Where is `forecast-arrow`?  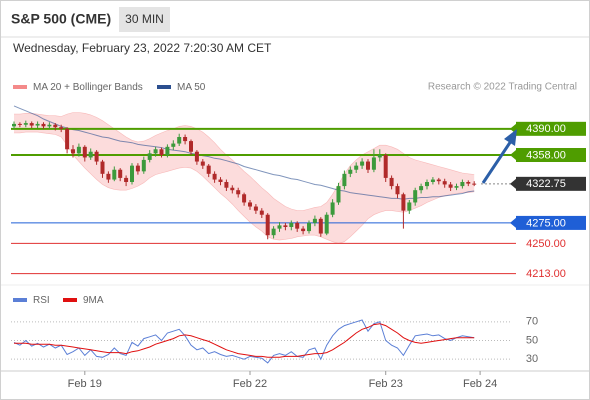
forecast-arrow is located at coordinates (497, 162).